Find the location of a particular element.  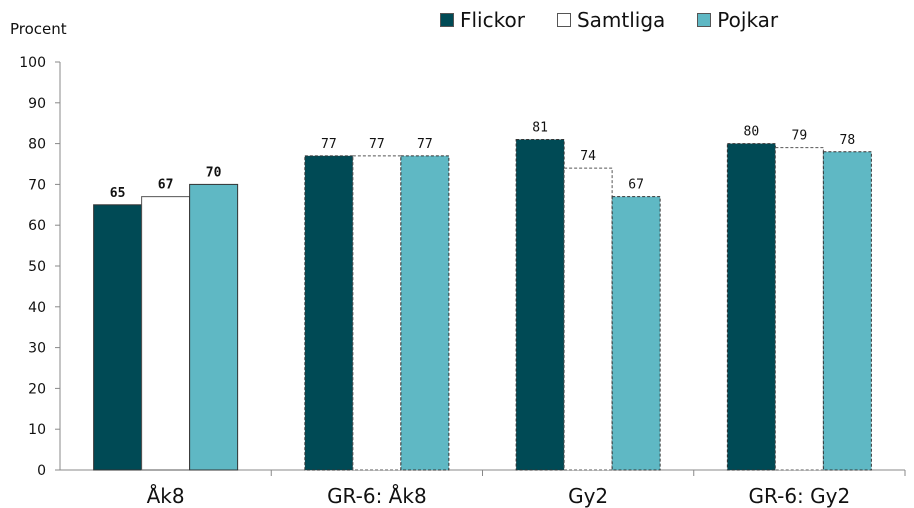

y-tick-label: 20 is located at coordinates (37, 389).